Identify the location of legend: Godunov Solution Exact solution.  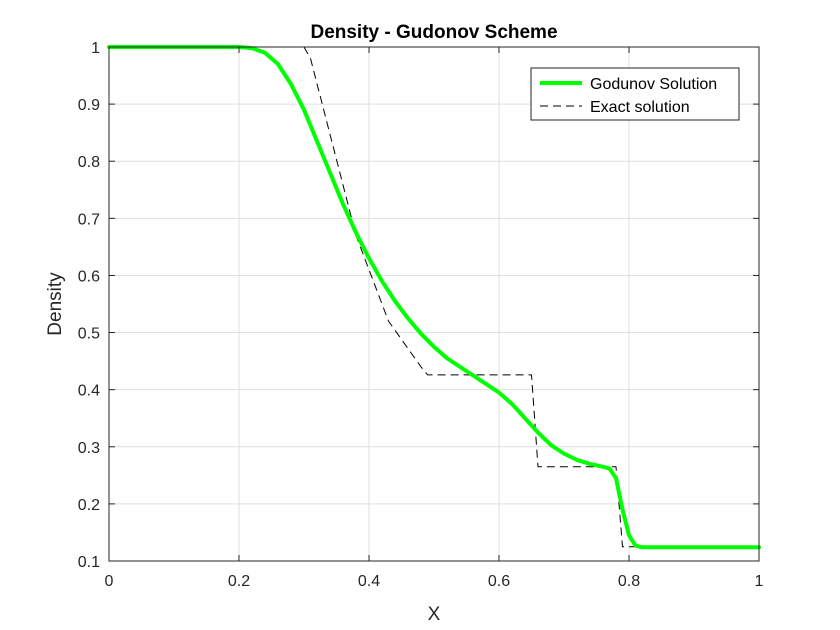
(635, 94).